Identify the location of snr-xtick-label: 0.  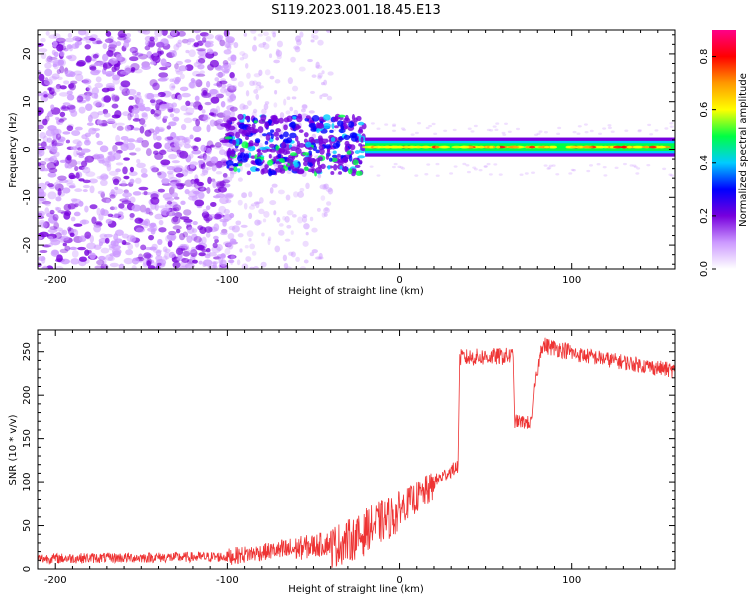
(399, 580).